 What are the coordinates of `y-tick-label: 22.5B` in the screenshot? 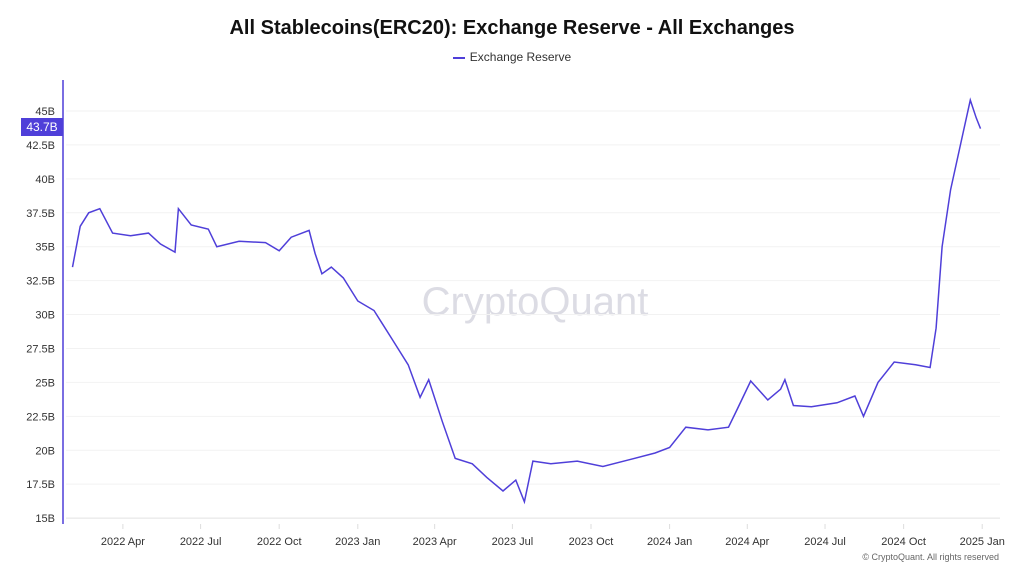 It's located at (40, 417).